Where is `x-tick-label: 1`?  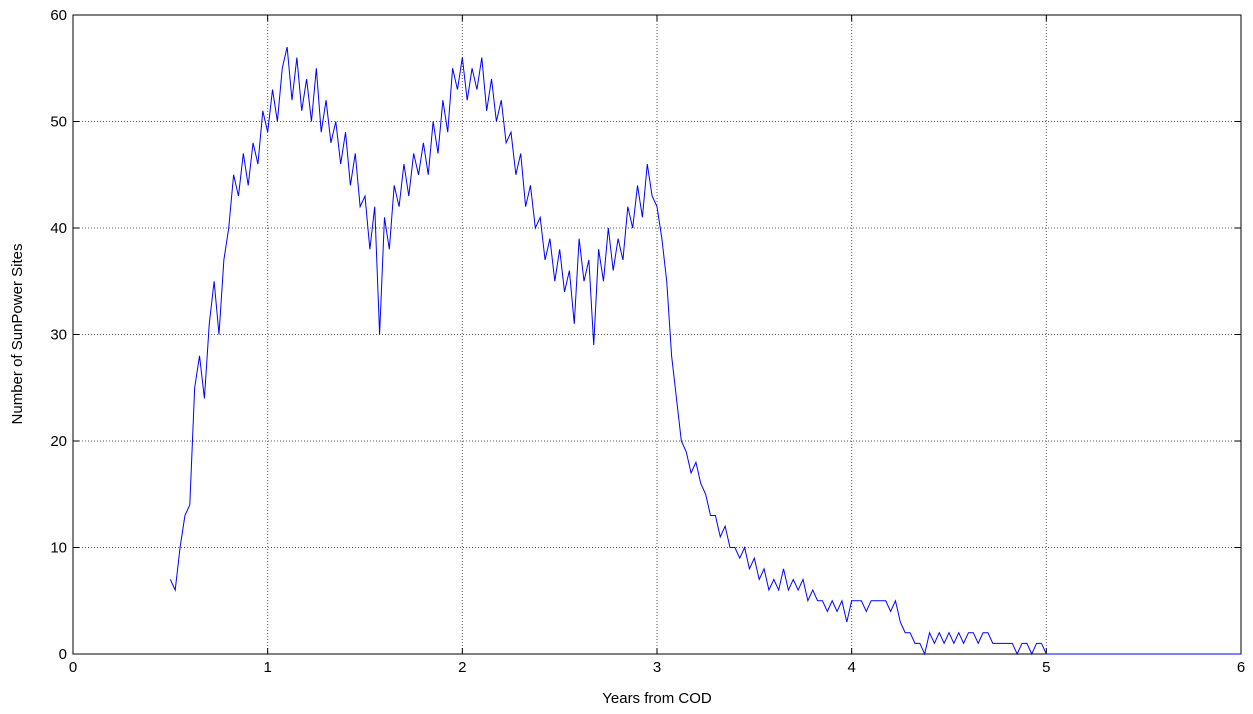 x-tick-label: 1 is located at coordinates (267, 667).